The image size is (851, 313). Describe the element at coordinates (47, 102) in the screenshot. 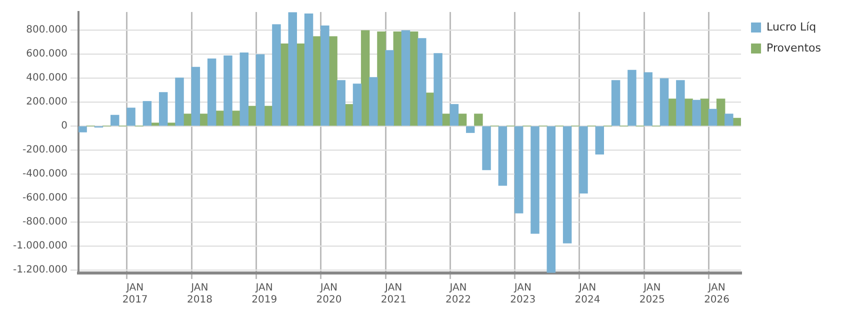

I see `y-tick-label: 200.000` at that location.